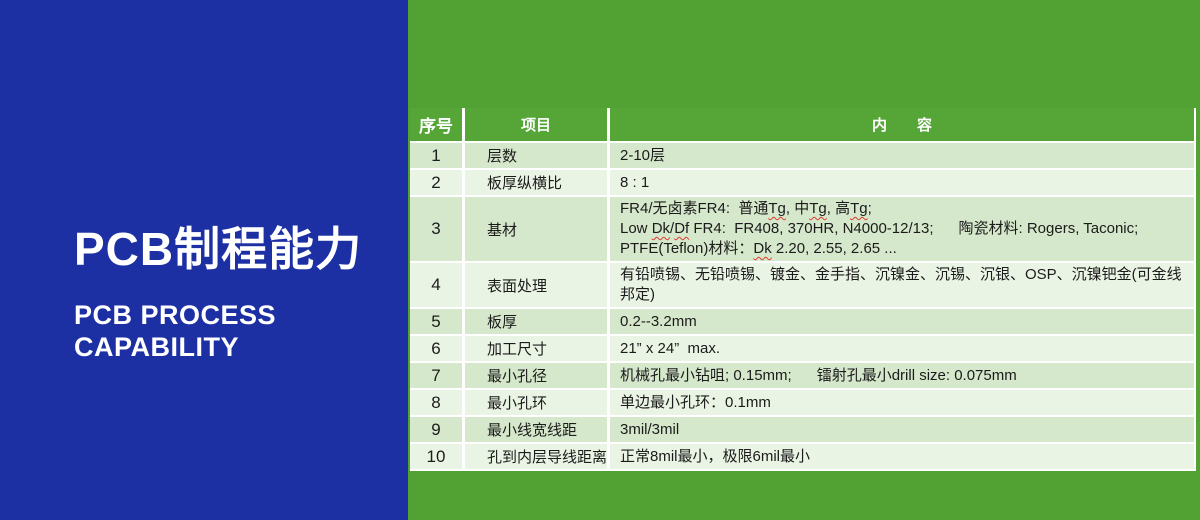 The height and width of the screenshot is (520, 1200). What do you see at coordinates (436, 182) in the screenshot?
I see `row-seq-number: 2` at bounding box center [436, 182].